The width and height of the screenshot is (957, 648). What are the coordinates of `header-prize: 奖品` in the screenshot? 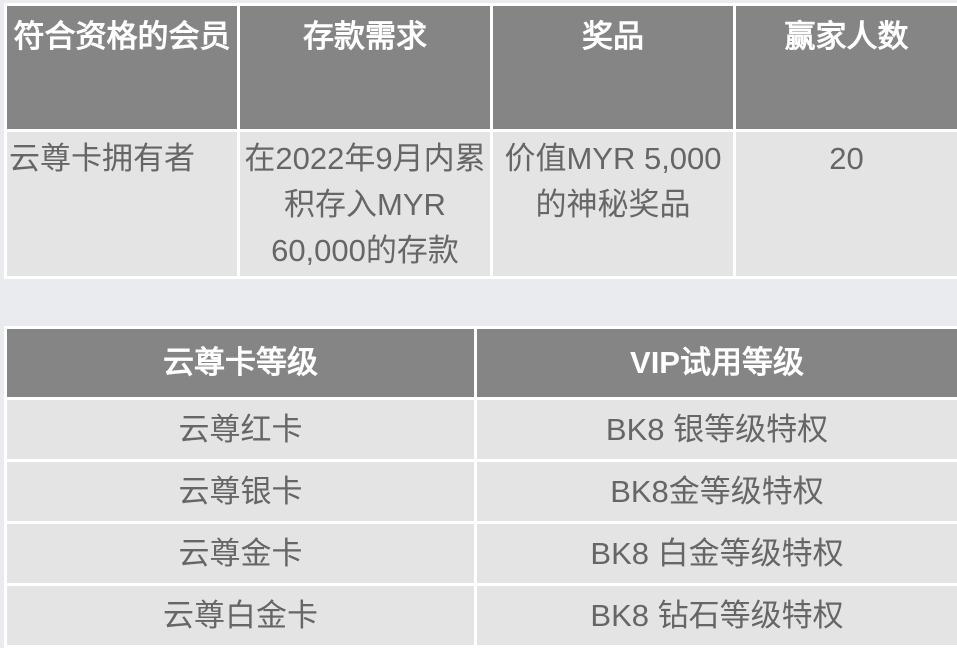 It's located at (613, 67).